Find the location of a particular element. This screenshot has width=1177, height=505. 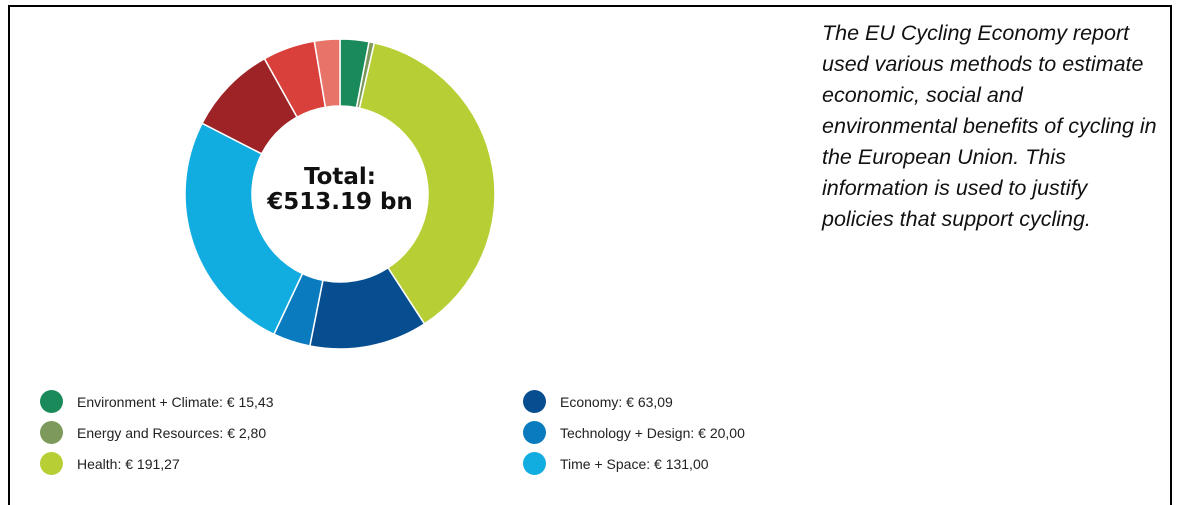

legend-item-economy: Economy: € 63,09 is located at coordinates (598, 401).